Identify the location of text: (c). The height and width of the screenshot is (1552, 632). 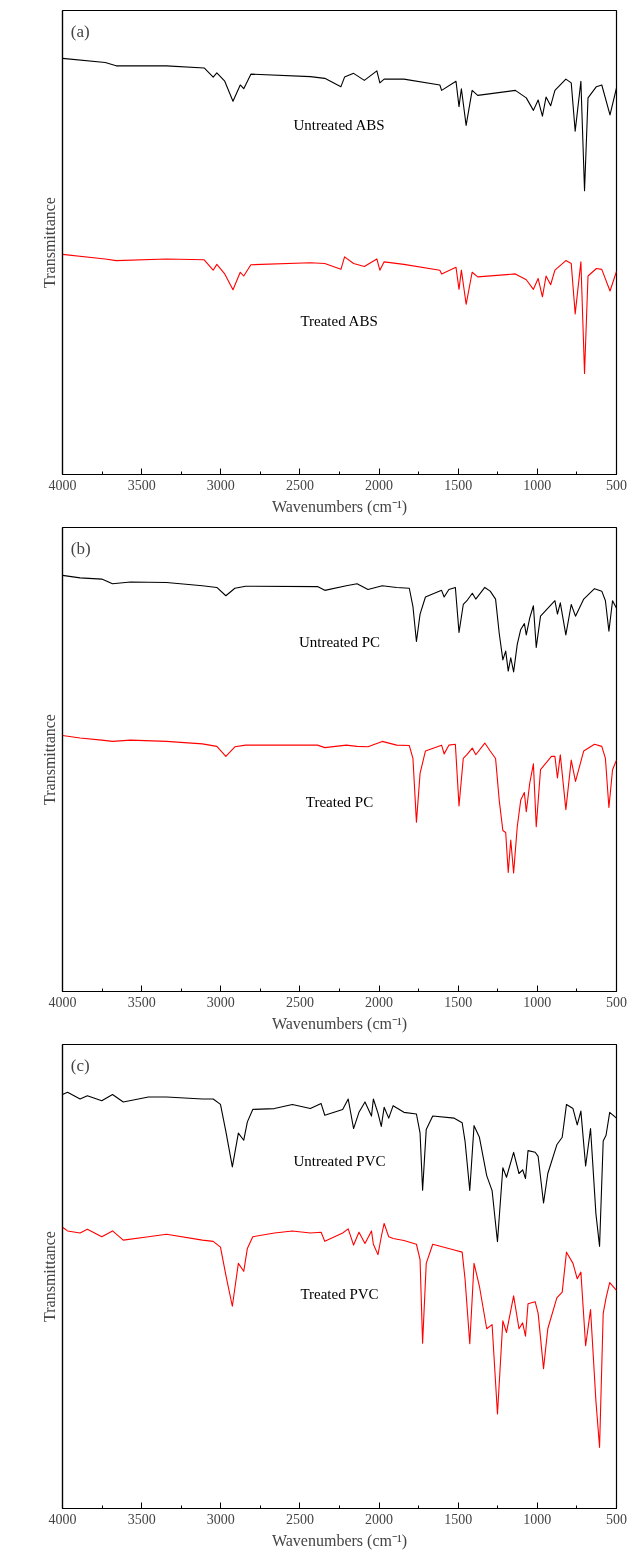
(80, 1065).